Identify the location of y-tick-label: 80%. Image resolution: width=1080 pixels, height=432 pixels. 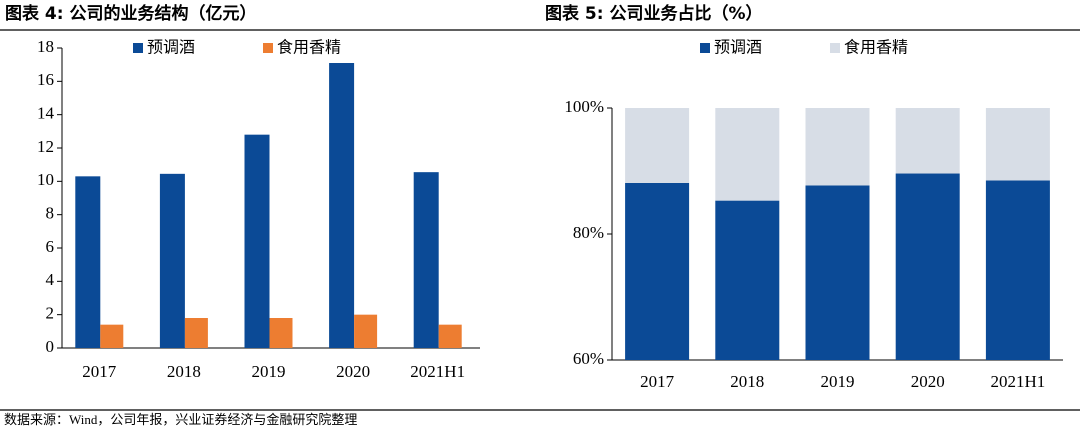
(588, 232).